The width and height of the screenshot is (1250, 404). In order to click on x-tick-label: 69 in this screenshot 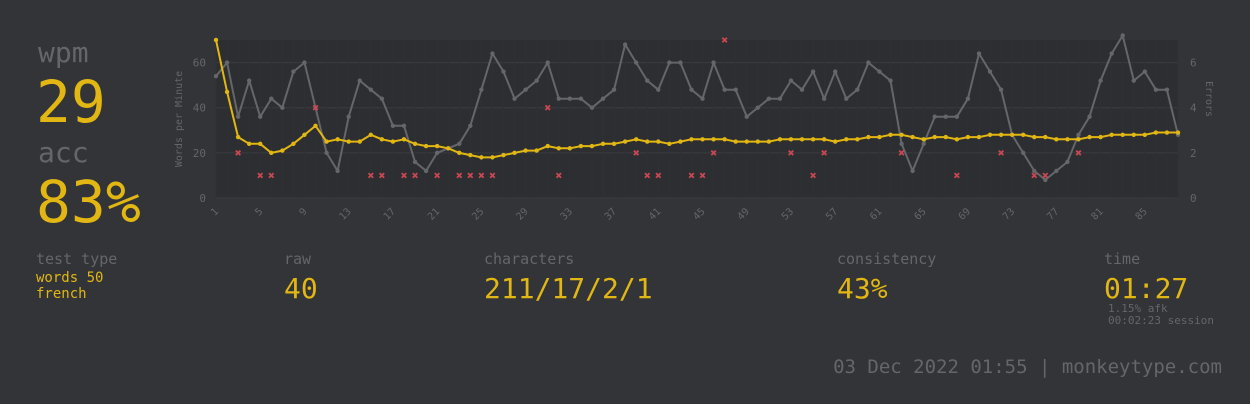, I will do `click(965, 214)`.